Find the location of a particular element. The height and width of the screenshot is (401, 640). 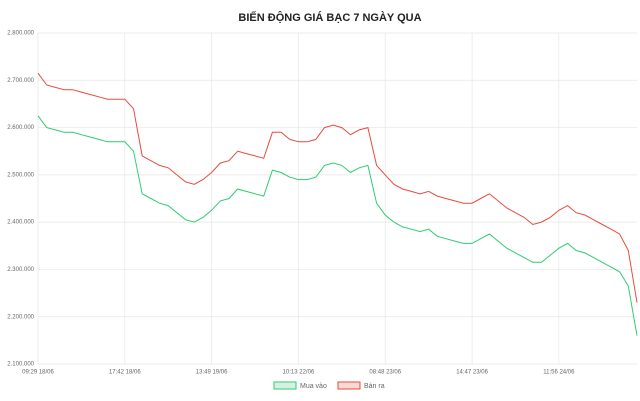

y-tick-label: 2.800.000 is located at coordinates (20, 34).